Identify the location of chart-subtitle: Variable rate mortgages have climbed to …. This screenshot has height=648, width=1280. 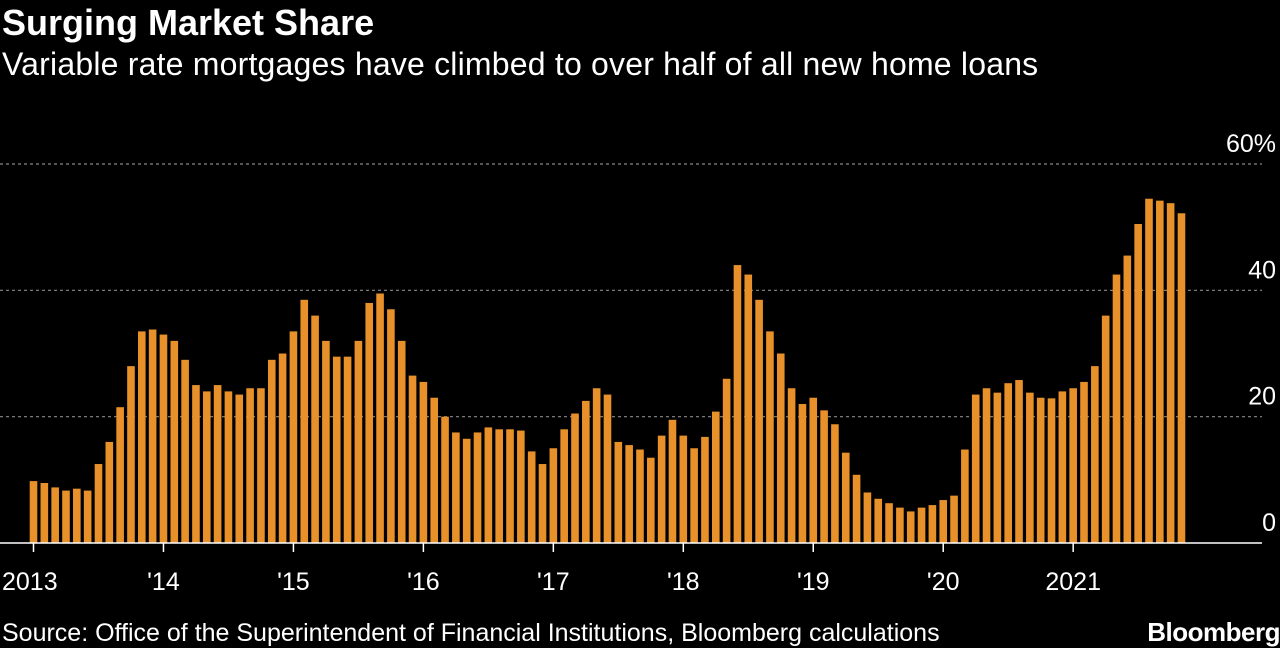
(520, 64).